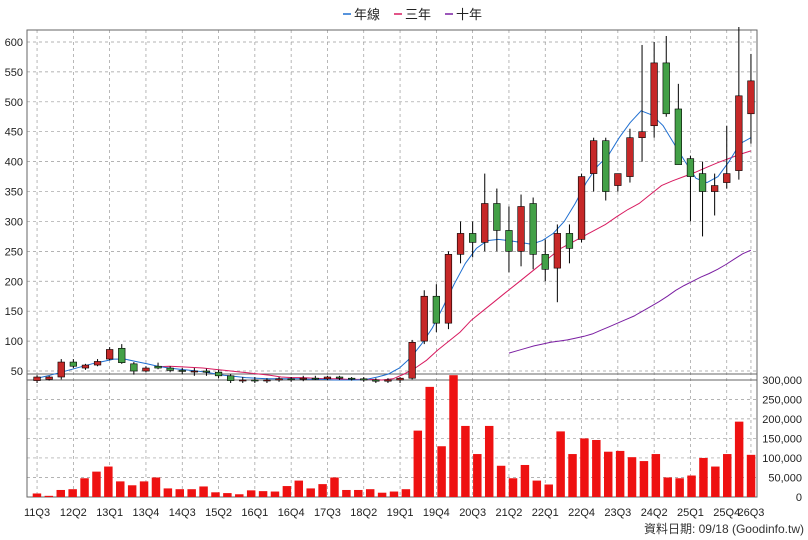 Image resolution: width=808 pixels, height=540 pixels. Describe the element at coordinates (785, 478) in the screenshot. I see `volume-tick-label: 50,000` at that location.